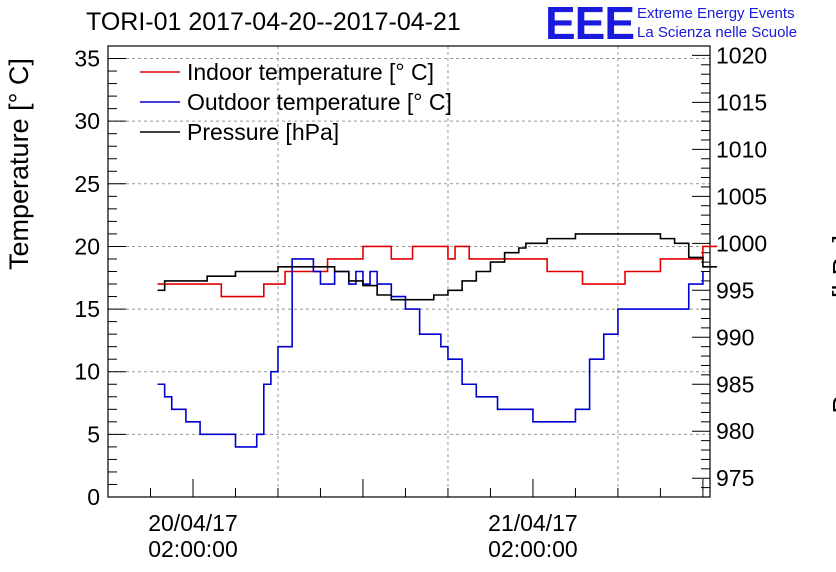  Describe the element at coordinates (741, 102) in the screenshot. I see `y2-tick-label: 1015` at that location.